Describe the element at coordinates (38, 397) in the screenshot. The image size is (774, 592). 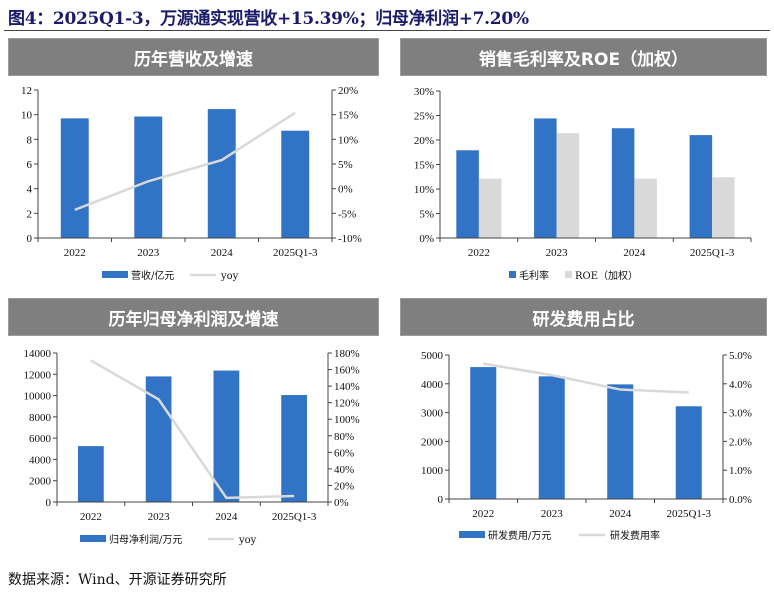
I see `left-tick-label: 10000` at that location.